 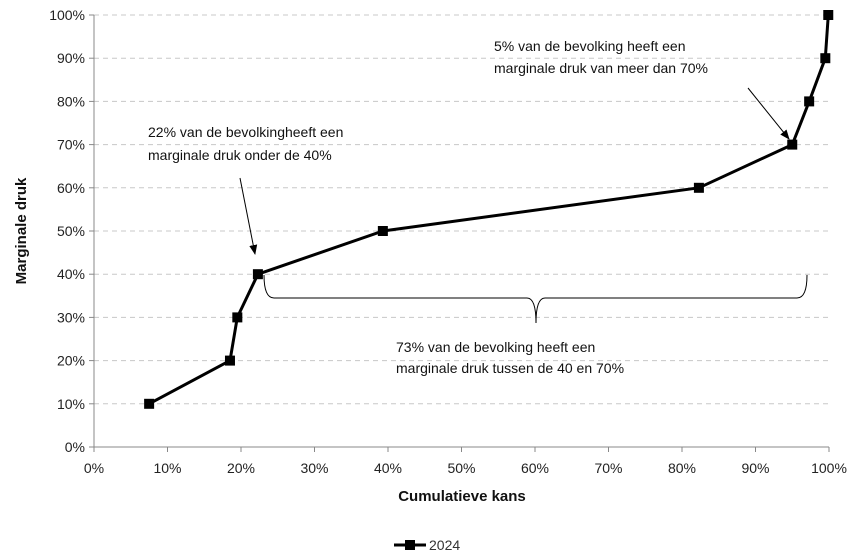 I want to click on y-tick-label-0: 0%, so click(x=75, y=447).